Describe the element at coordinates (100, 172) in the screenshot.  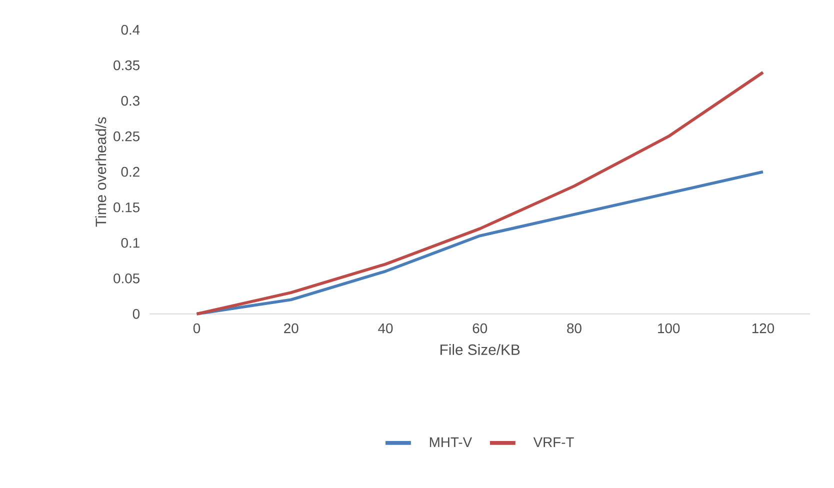
I see `y-axis-title: Time overhead/s` at that location.